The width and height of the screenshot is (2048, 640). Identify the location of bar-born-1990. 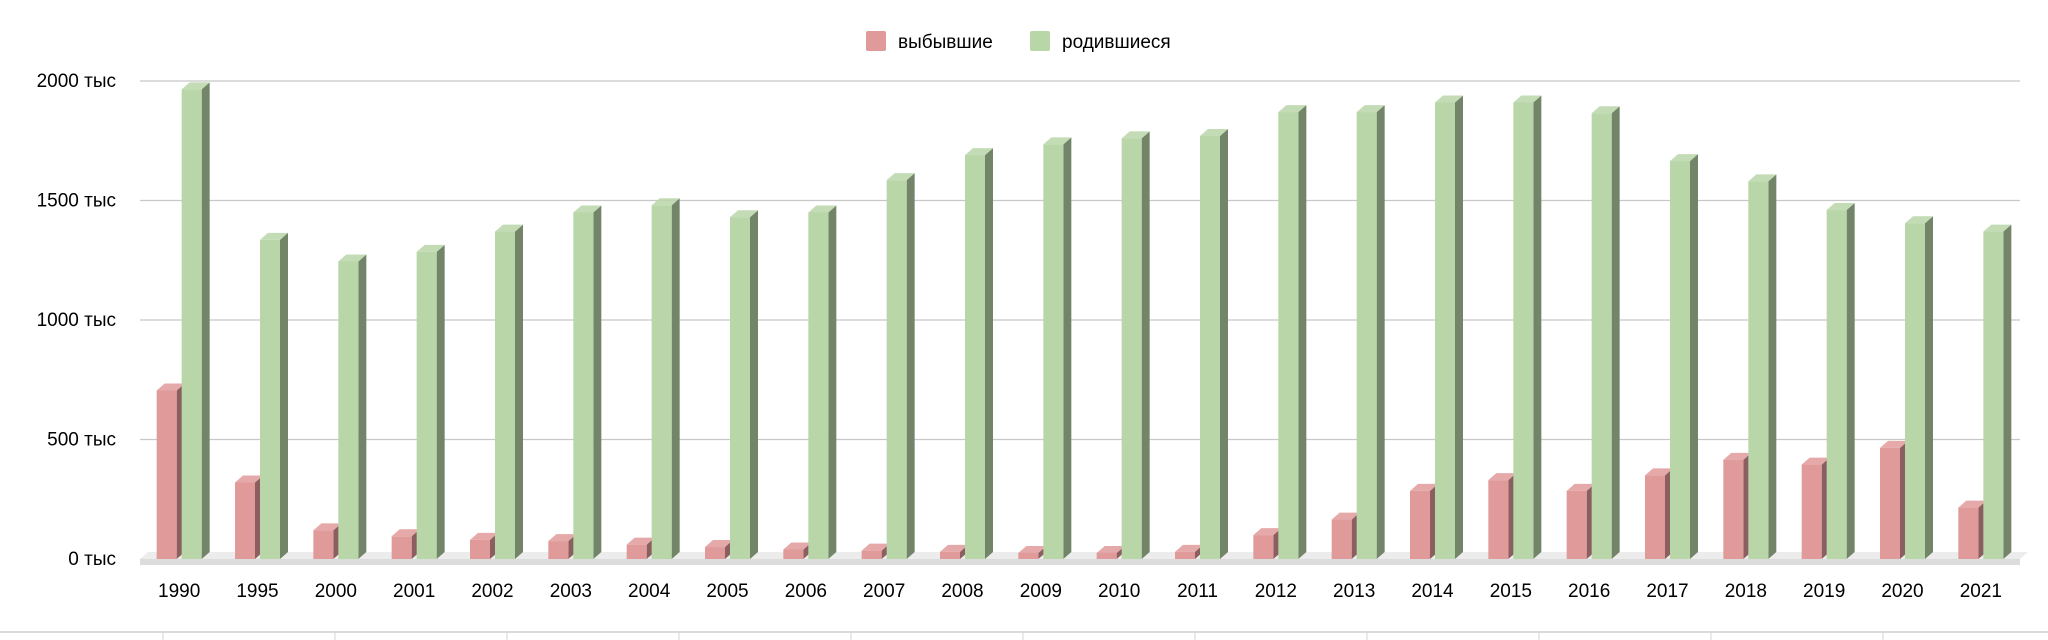
(195, 321).